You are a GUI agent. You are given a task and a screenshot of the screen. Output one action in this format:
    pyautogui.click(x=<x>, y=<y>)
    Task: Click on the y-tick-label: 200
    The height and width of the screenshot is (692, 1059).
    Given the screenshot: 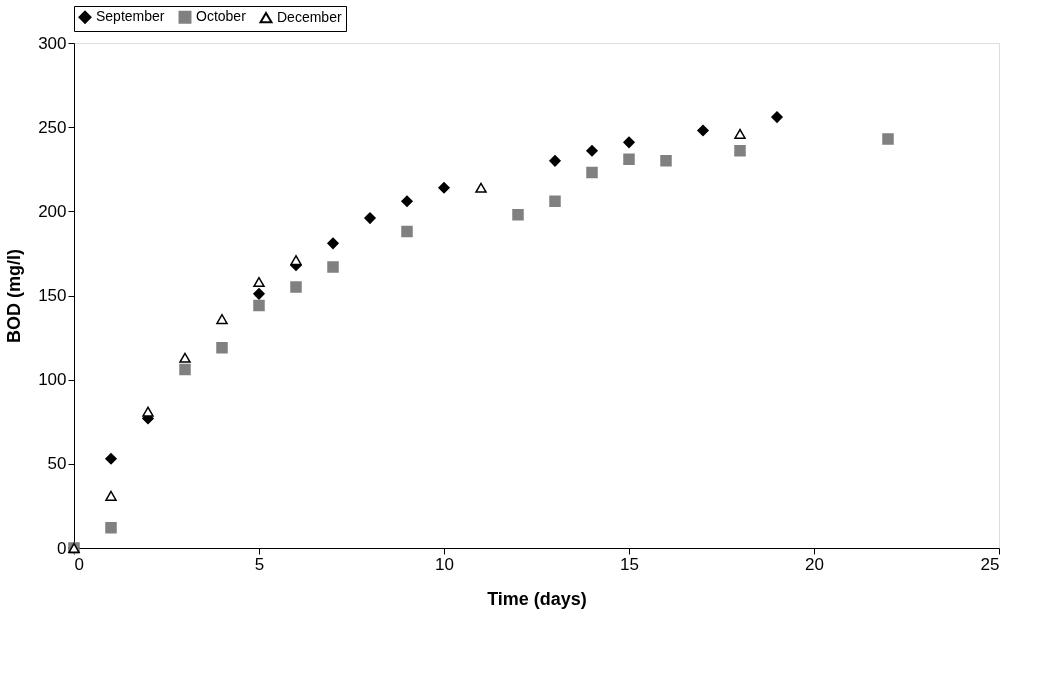 What is the action you would take?
    pyautogui.click(x=52, y=211)
    